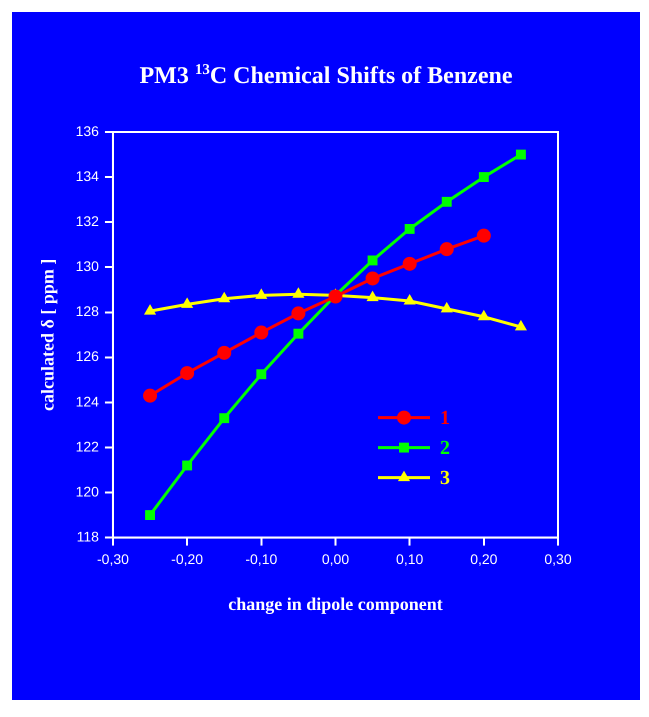 This screenshot has width=649, height=717. What do you see at coordinates (47, 334) in the screenshot?
I see `y-axis-title: calculated δ [ ppm ]` at bounding box center [47, 334].